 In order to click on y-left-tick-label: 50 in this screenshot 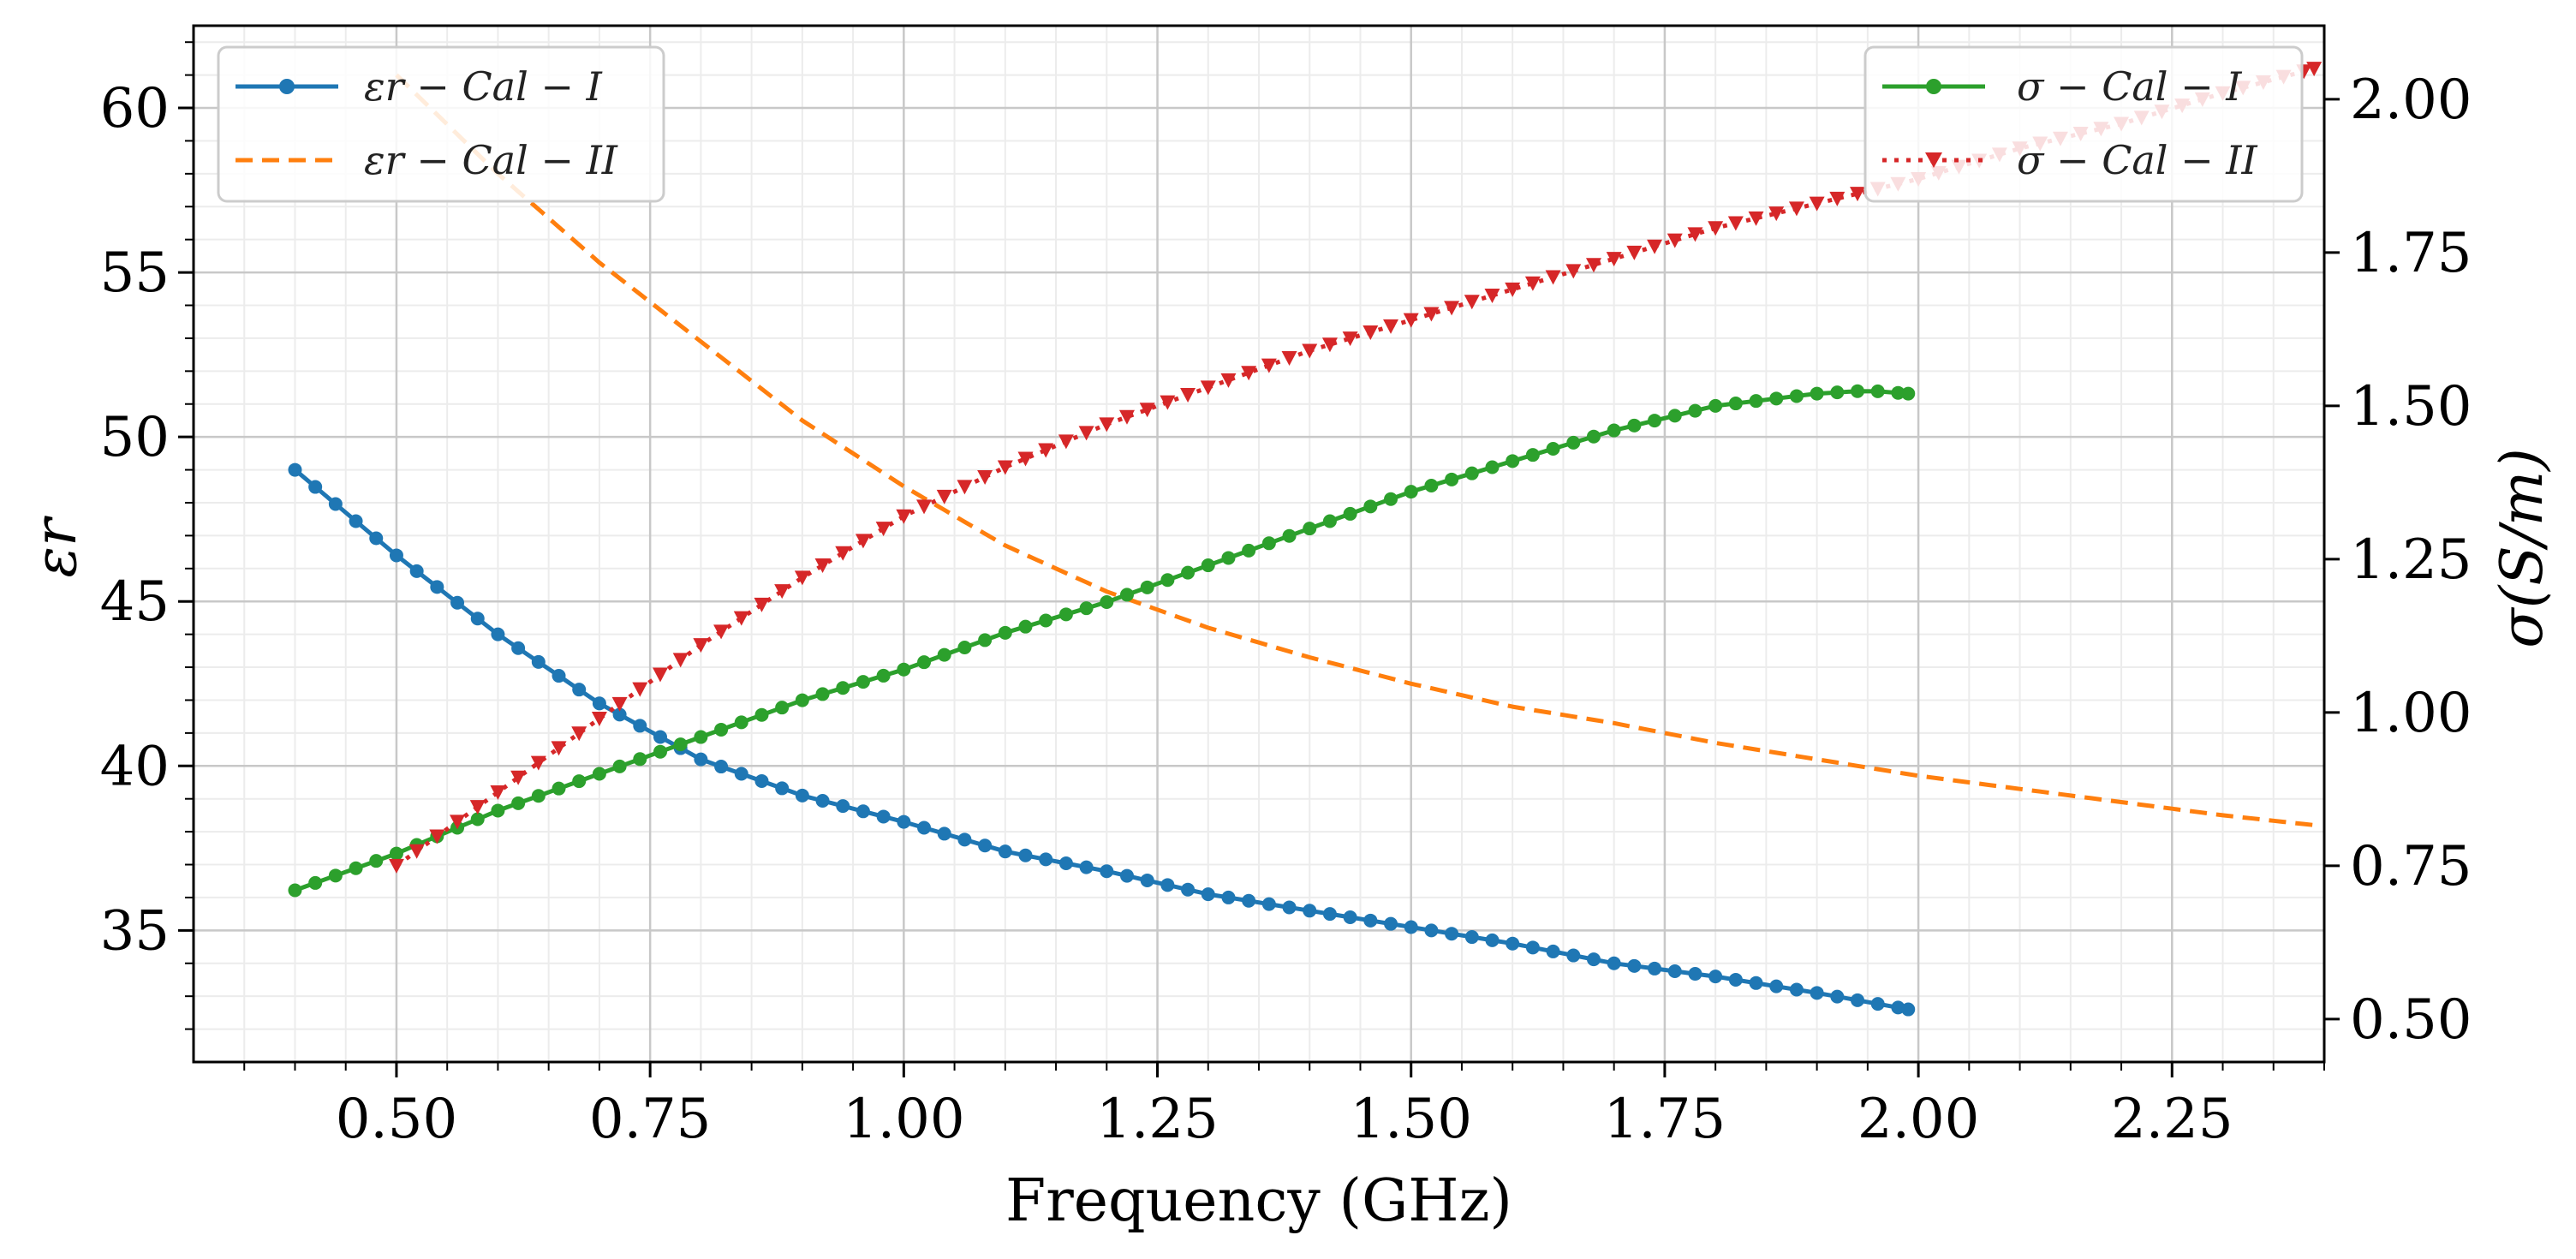, I will do `click(135, 437)`.